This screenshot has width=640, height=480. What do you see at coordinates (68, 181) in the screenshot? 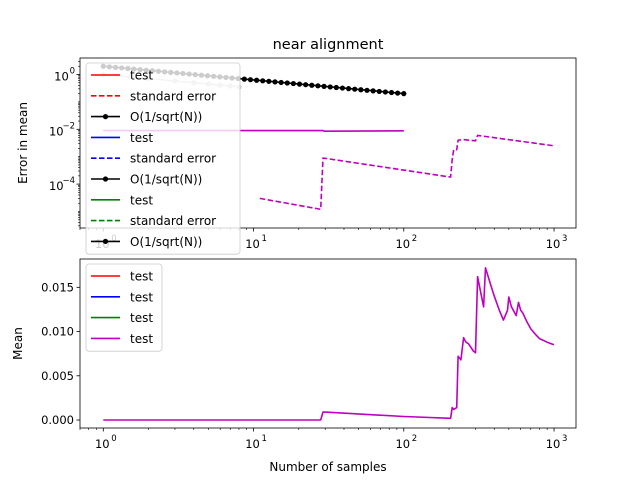
I see `y-tick-exponent: −4` at bounding box center [68, 181].